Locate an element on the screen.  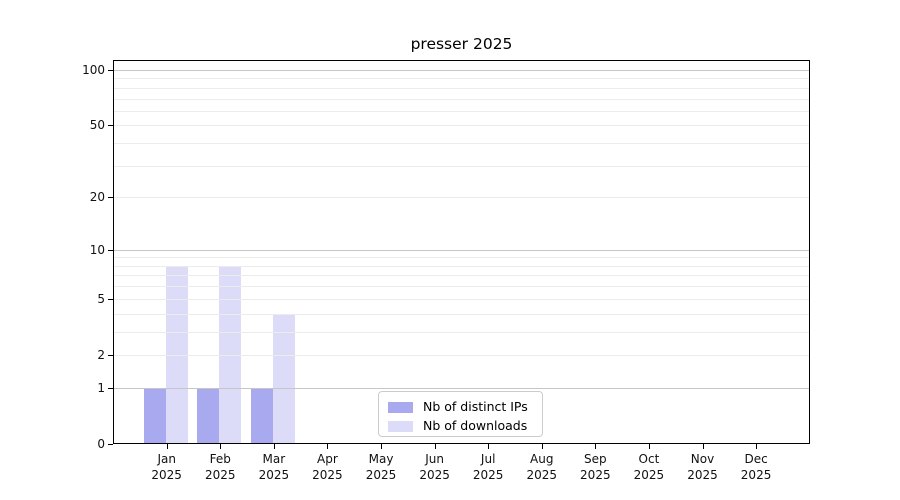
bar-distinct-ips-feb is located at coordinates (208, 415).